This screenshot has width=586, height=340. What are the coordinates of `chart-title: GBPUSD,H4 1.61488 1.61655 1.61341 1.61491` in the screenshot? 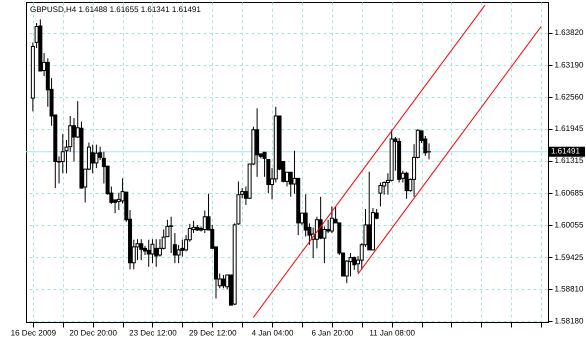 It's located at (116, 9).